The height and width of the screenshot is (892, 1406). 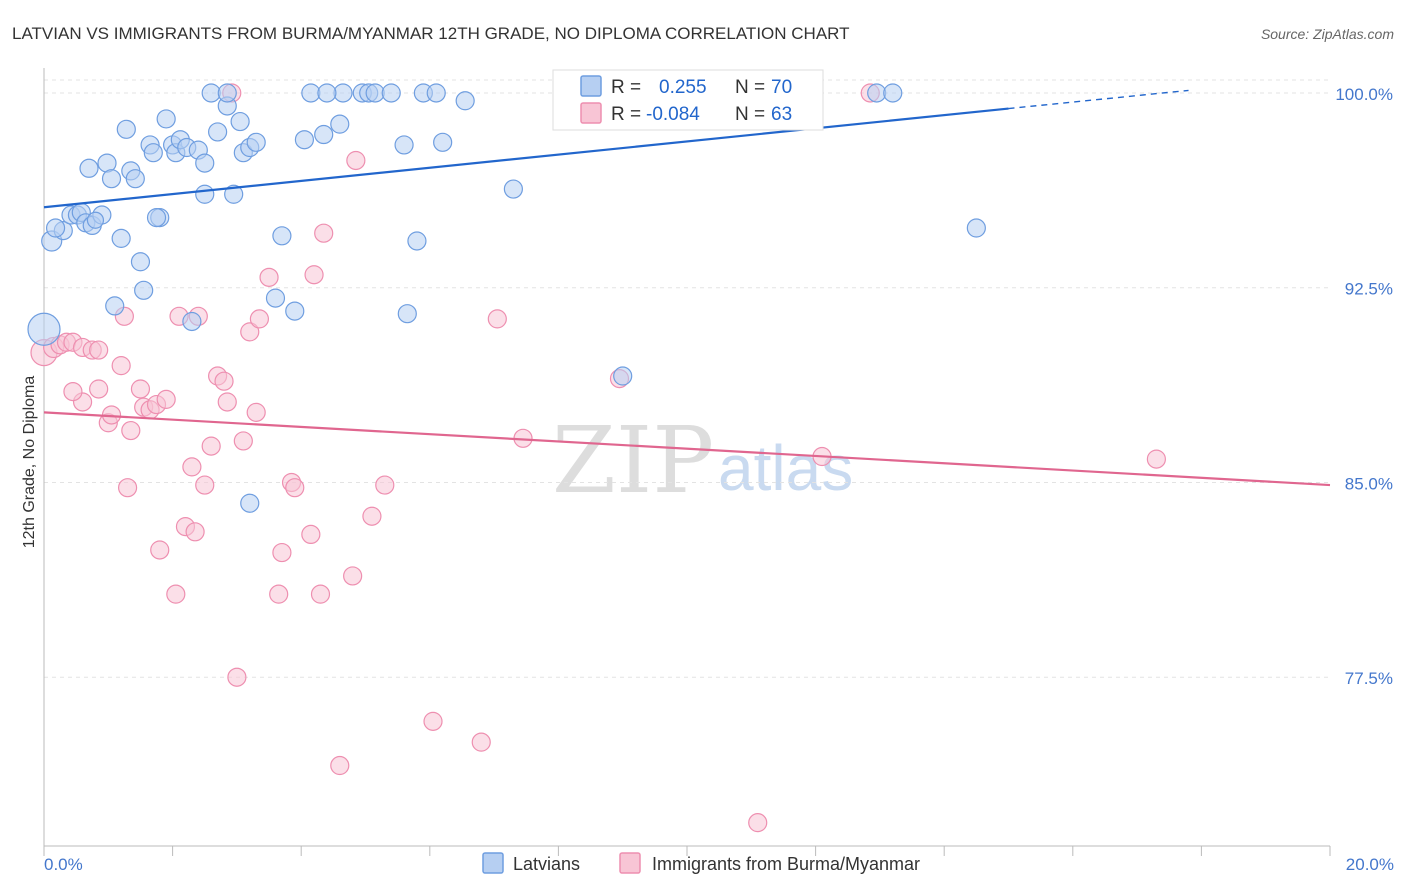 I want to click on stats-swatch-latvians, so click(x=591, y=86).